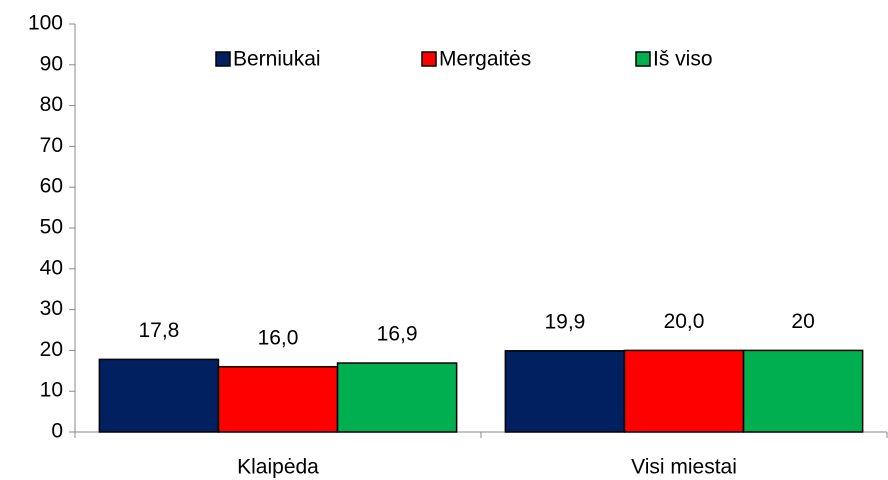  Describe the element at coordinates (51, 186) in the screenshot. I see `y-tick-label: 60` at that location.